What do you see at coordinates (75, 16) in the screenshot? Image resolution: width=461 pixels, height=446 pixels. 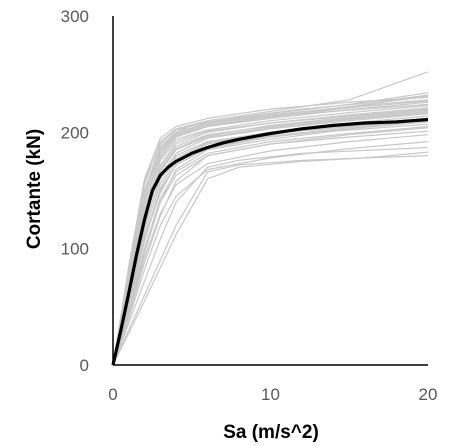 I see `y-tick-label: 300` at bounding box center [75, 16].